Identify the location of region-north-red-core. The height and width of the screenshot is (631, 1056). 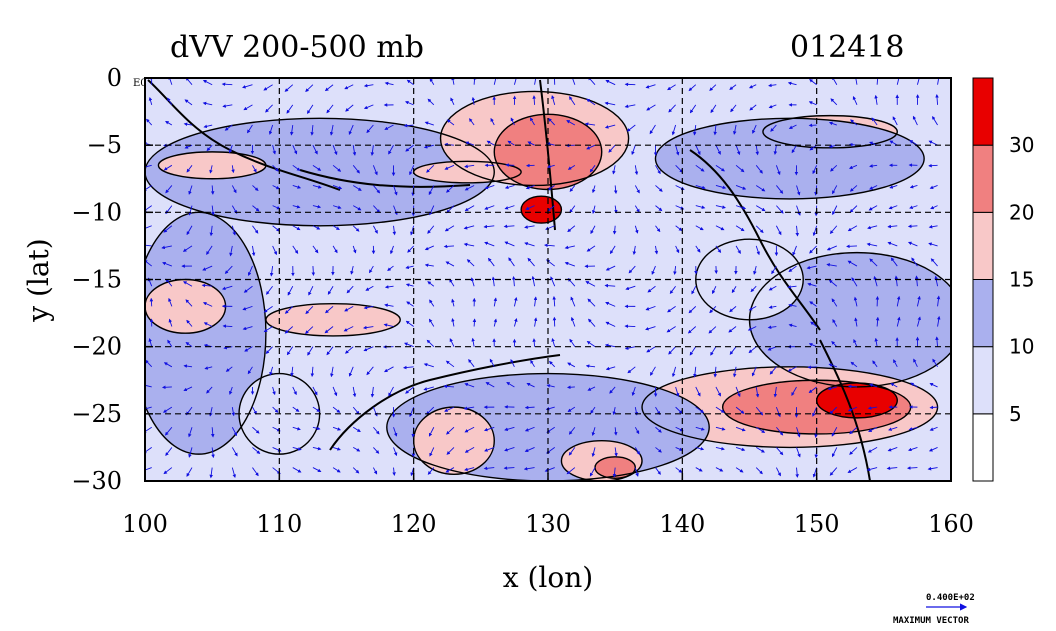
(541, 210).